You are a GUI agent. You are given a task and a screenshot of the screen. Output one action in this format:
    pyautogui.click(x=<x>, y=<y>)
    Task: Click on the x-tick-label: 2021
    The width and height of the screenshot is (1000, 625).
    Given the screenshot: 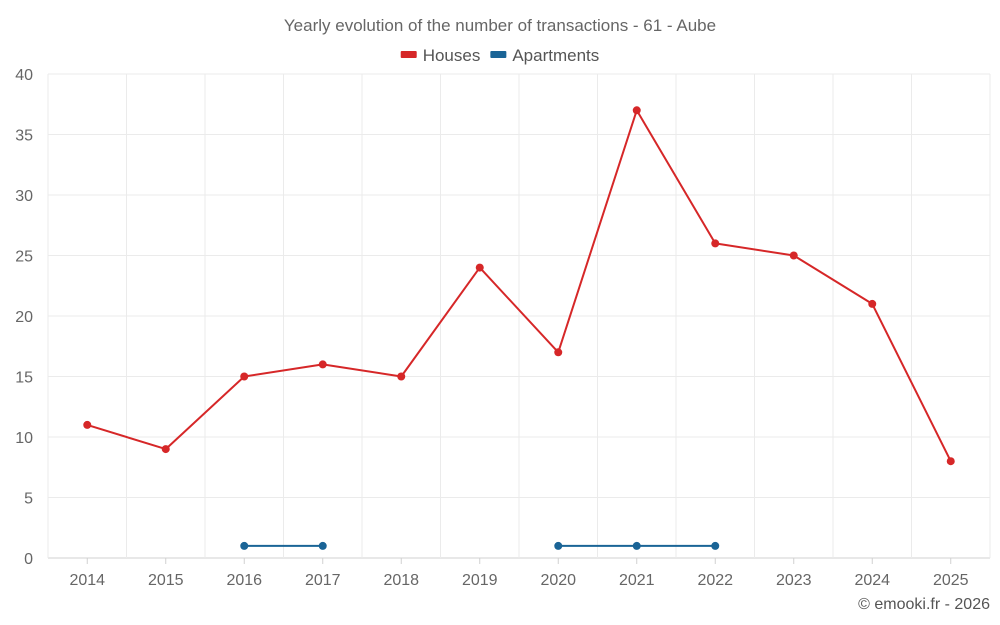 What is the action you would take?
    pyautogui.click(x=637, y=580)
    